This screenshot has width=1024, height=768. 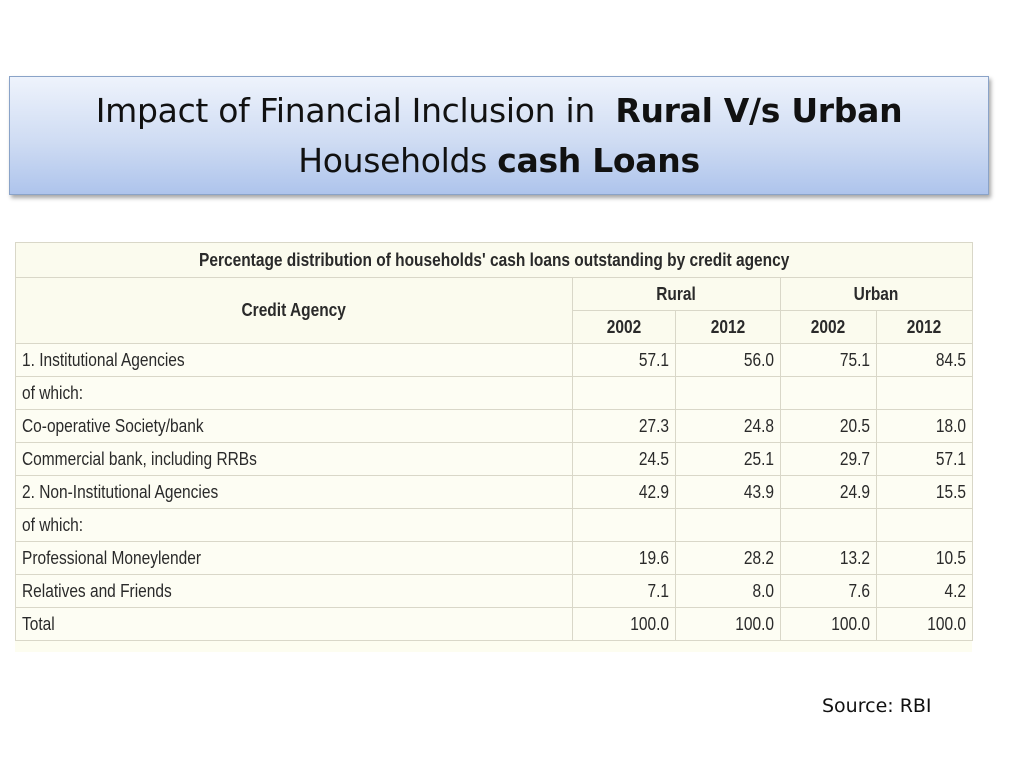 I want to click on row-value: 75.1, so click(x=828, y=360).